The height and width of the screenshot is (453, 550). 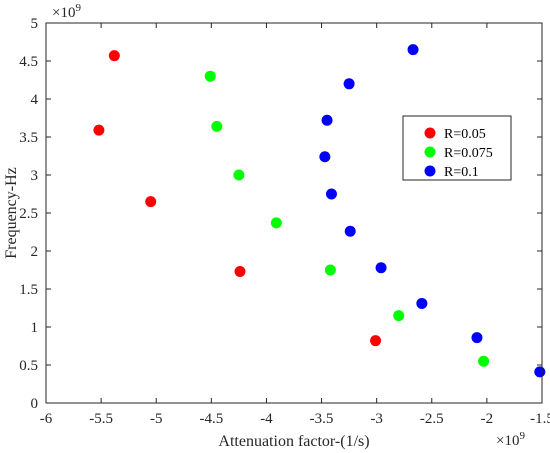 I want to click on x-tick-label-0: -6, so click(x=46, y=419).